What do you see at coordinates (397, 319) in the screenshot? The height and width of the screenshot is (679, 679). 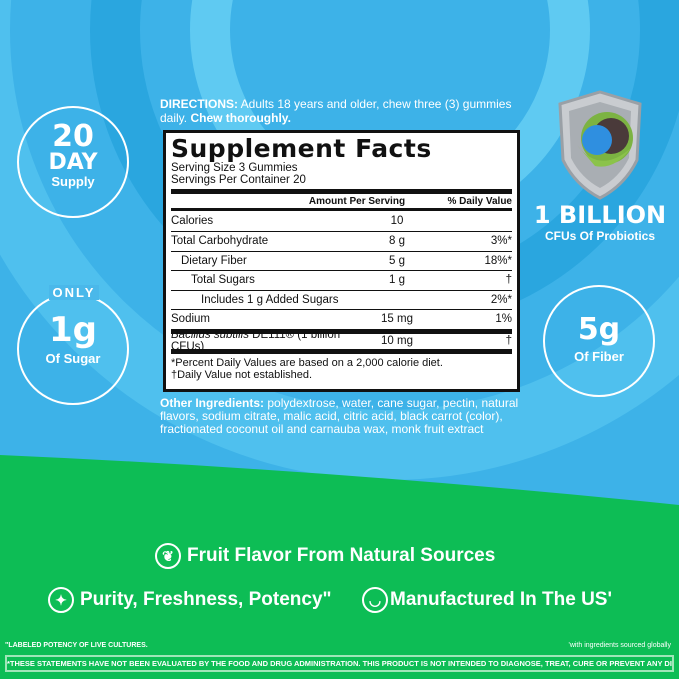 I see `nutrient-amount: 15 mg` at bounding box center [397, 319].